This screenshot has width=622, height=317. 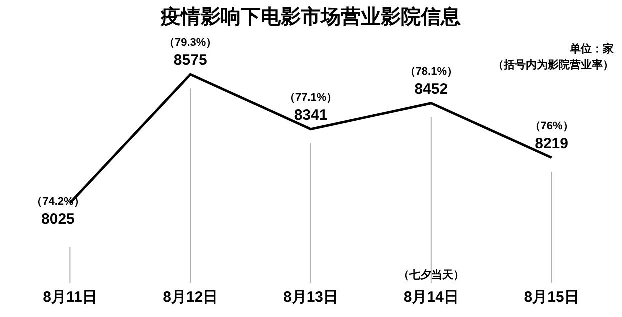 What do you see at coordinates (58, 219) in the screenshot?
I see `data-label: 8025` at bounding box center [58, 219].